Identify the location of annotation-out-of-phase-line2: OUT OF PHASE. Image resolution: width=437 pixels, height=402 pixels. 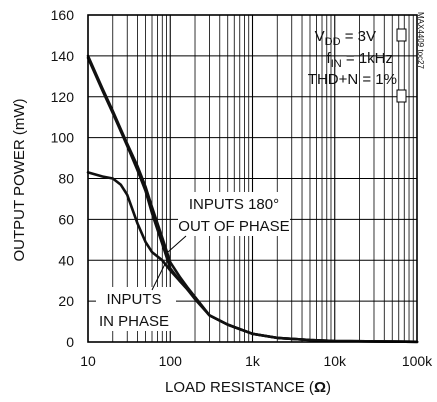
(233, 226).